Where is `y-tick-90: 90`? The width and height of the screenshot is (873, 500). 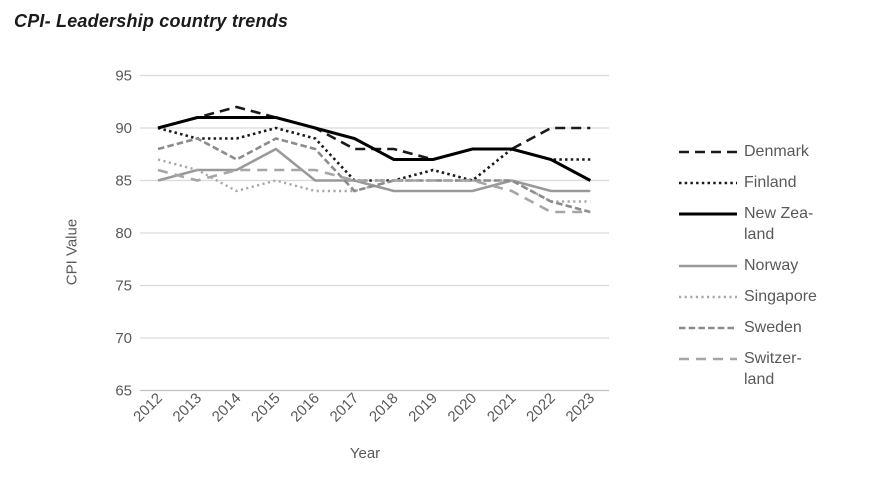 y-tick-90: 90 is located at coordinates (123, 128).